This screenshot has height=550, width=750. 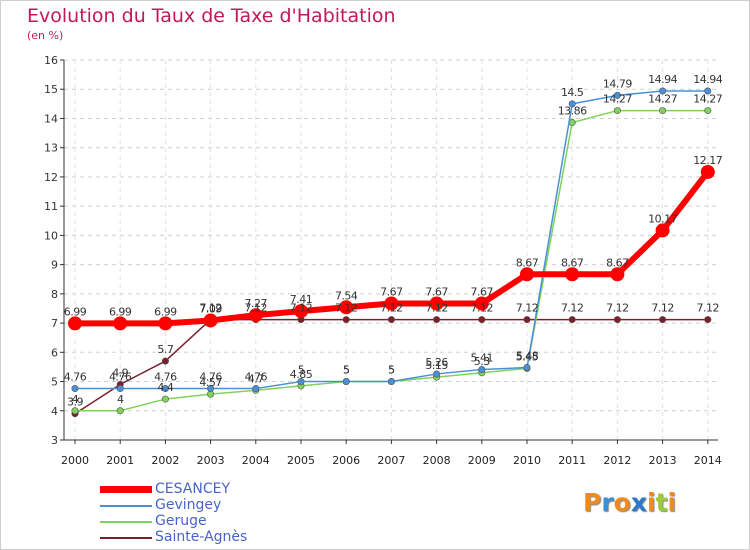 What do you see at coordinates (436, 365) in the screenshot?
I see `data-label: 5.15` at bounding box center [436, 365].